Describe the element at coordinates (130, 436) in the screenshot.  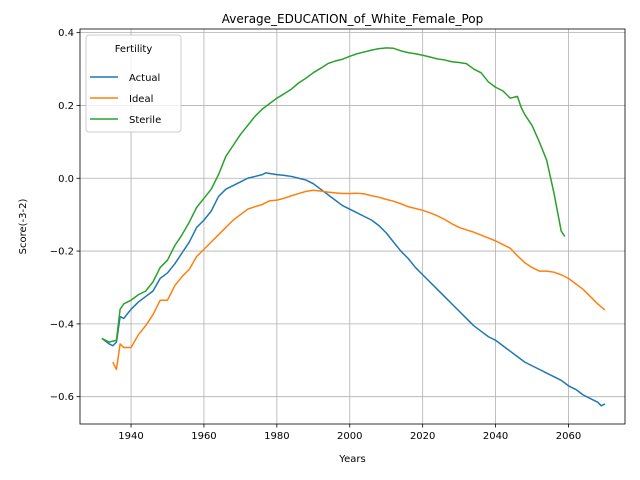
I see `x-tick-label: 1940` at that location.